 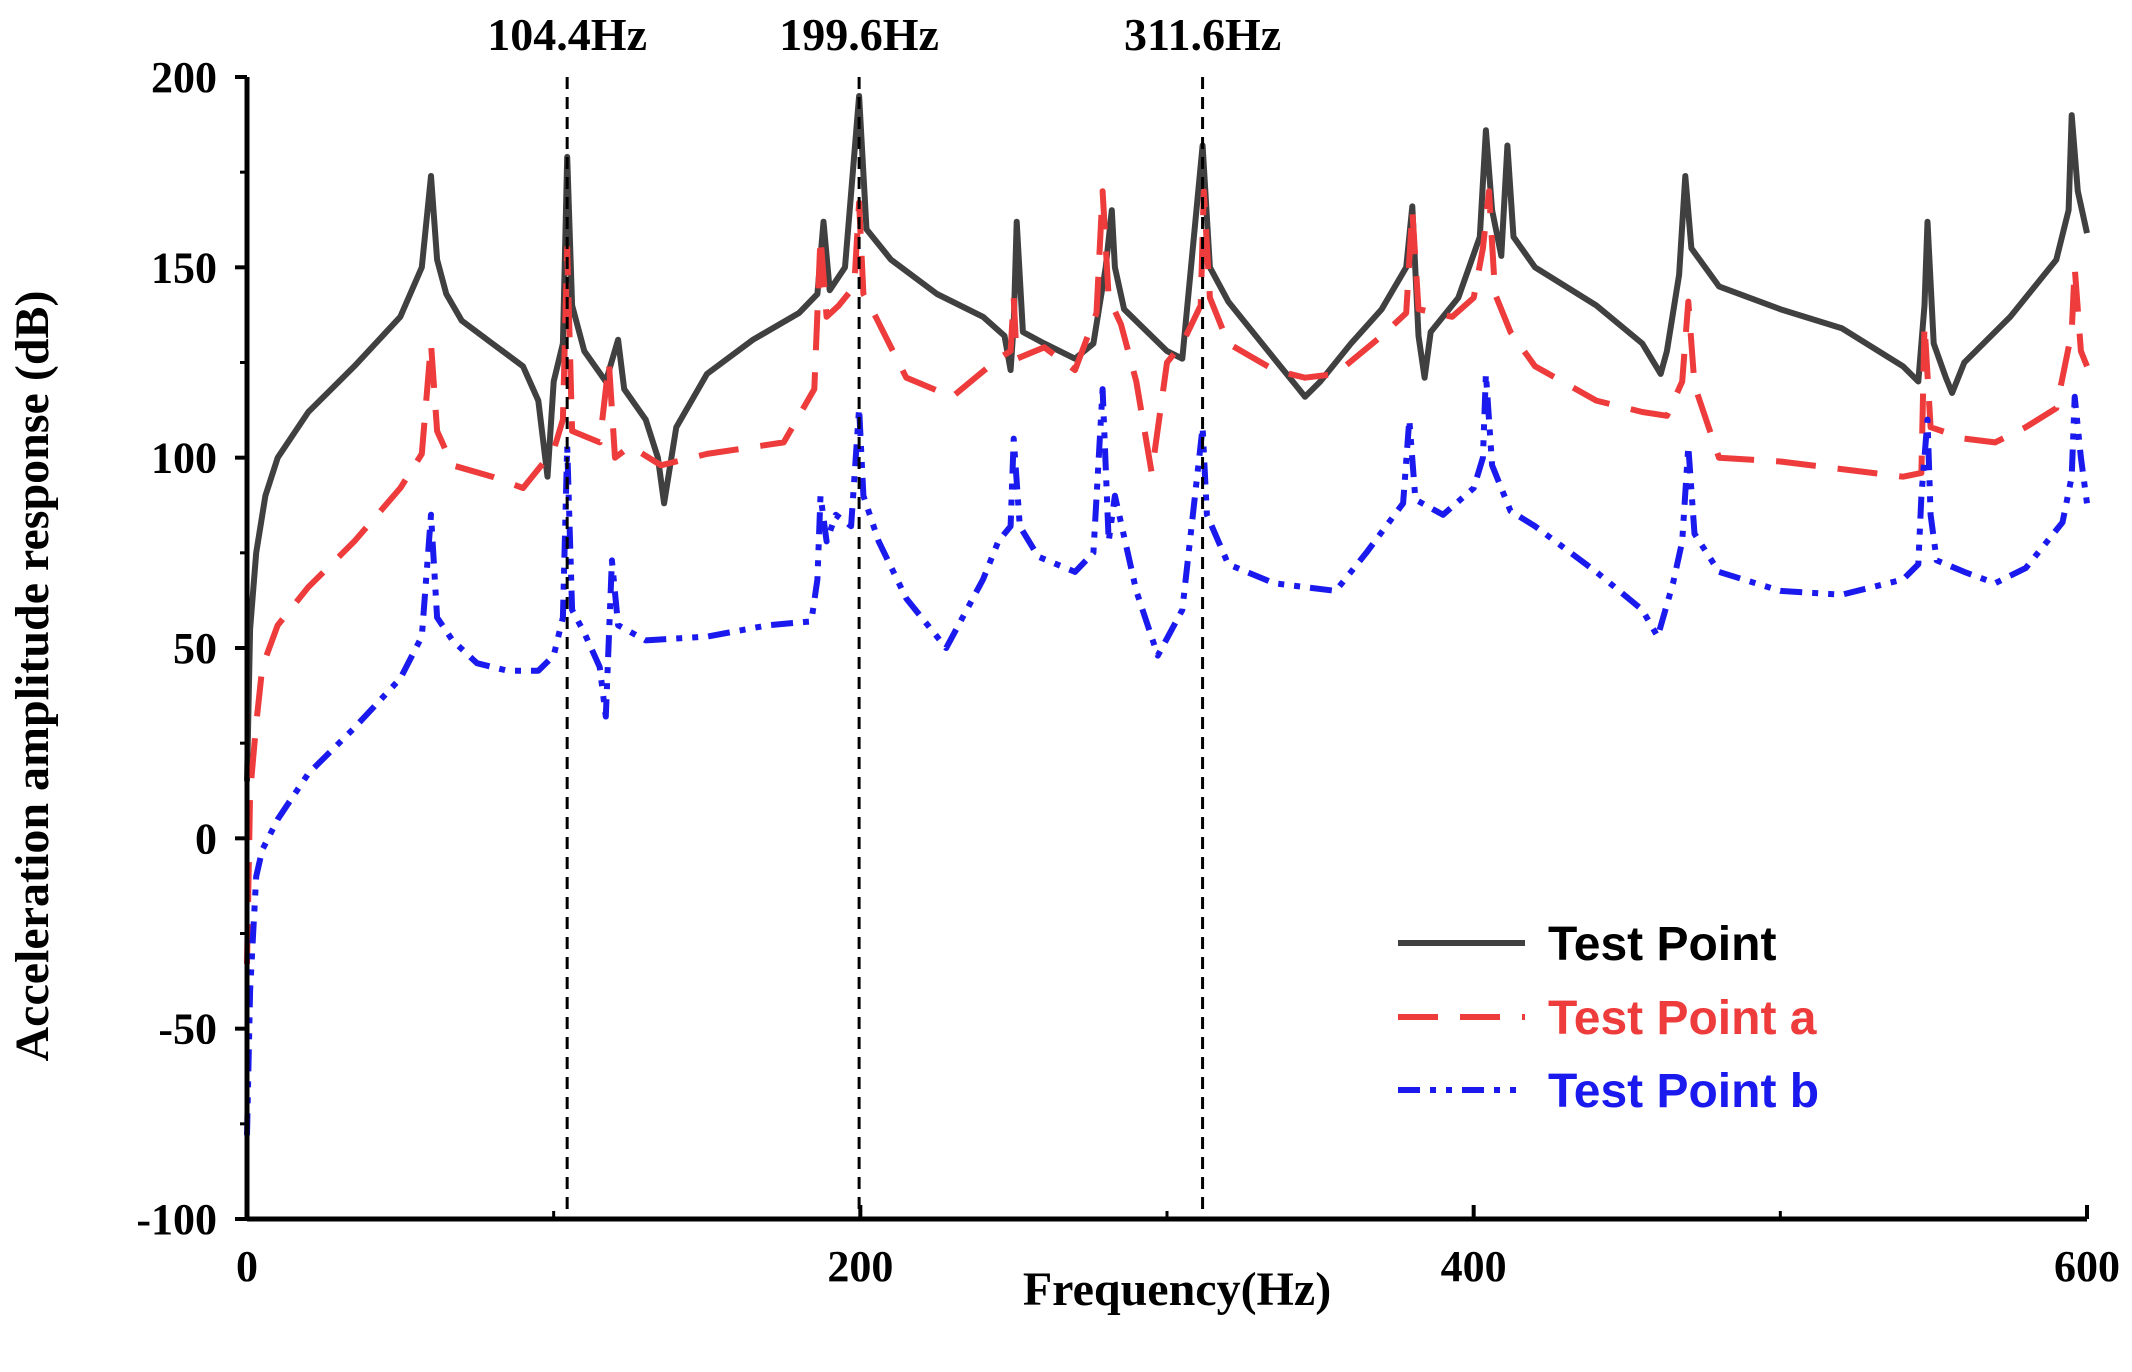 What do you see at coordinates (184, 458) in the screenshot?
I see `y-tick-label-4: 100` at bounding box center [184, 458].